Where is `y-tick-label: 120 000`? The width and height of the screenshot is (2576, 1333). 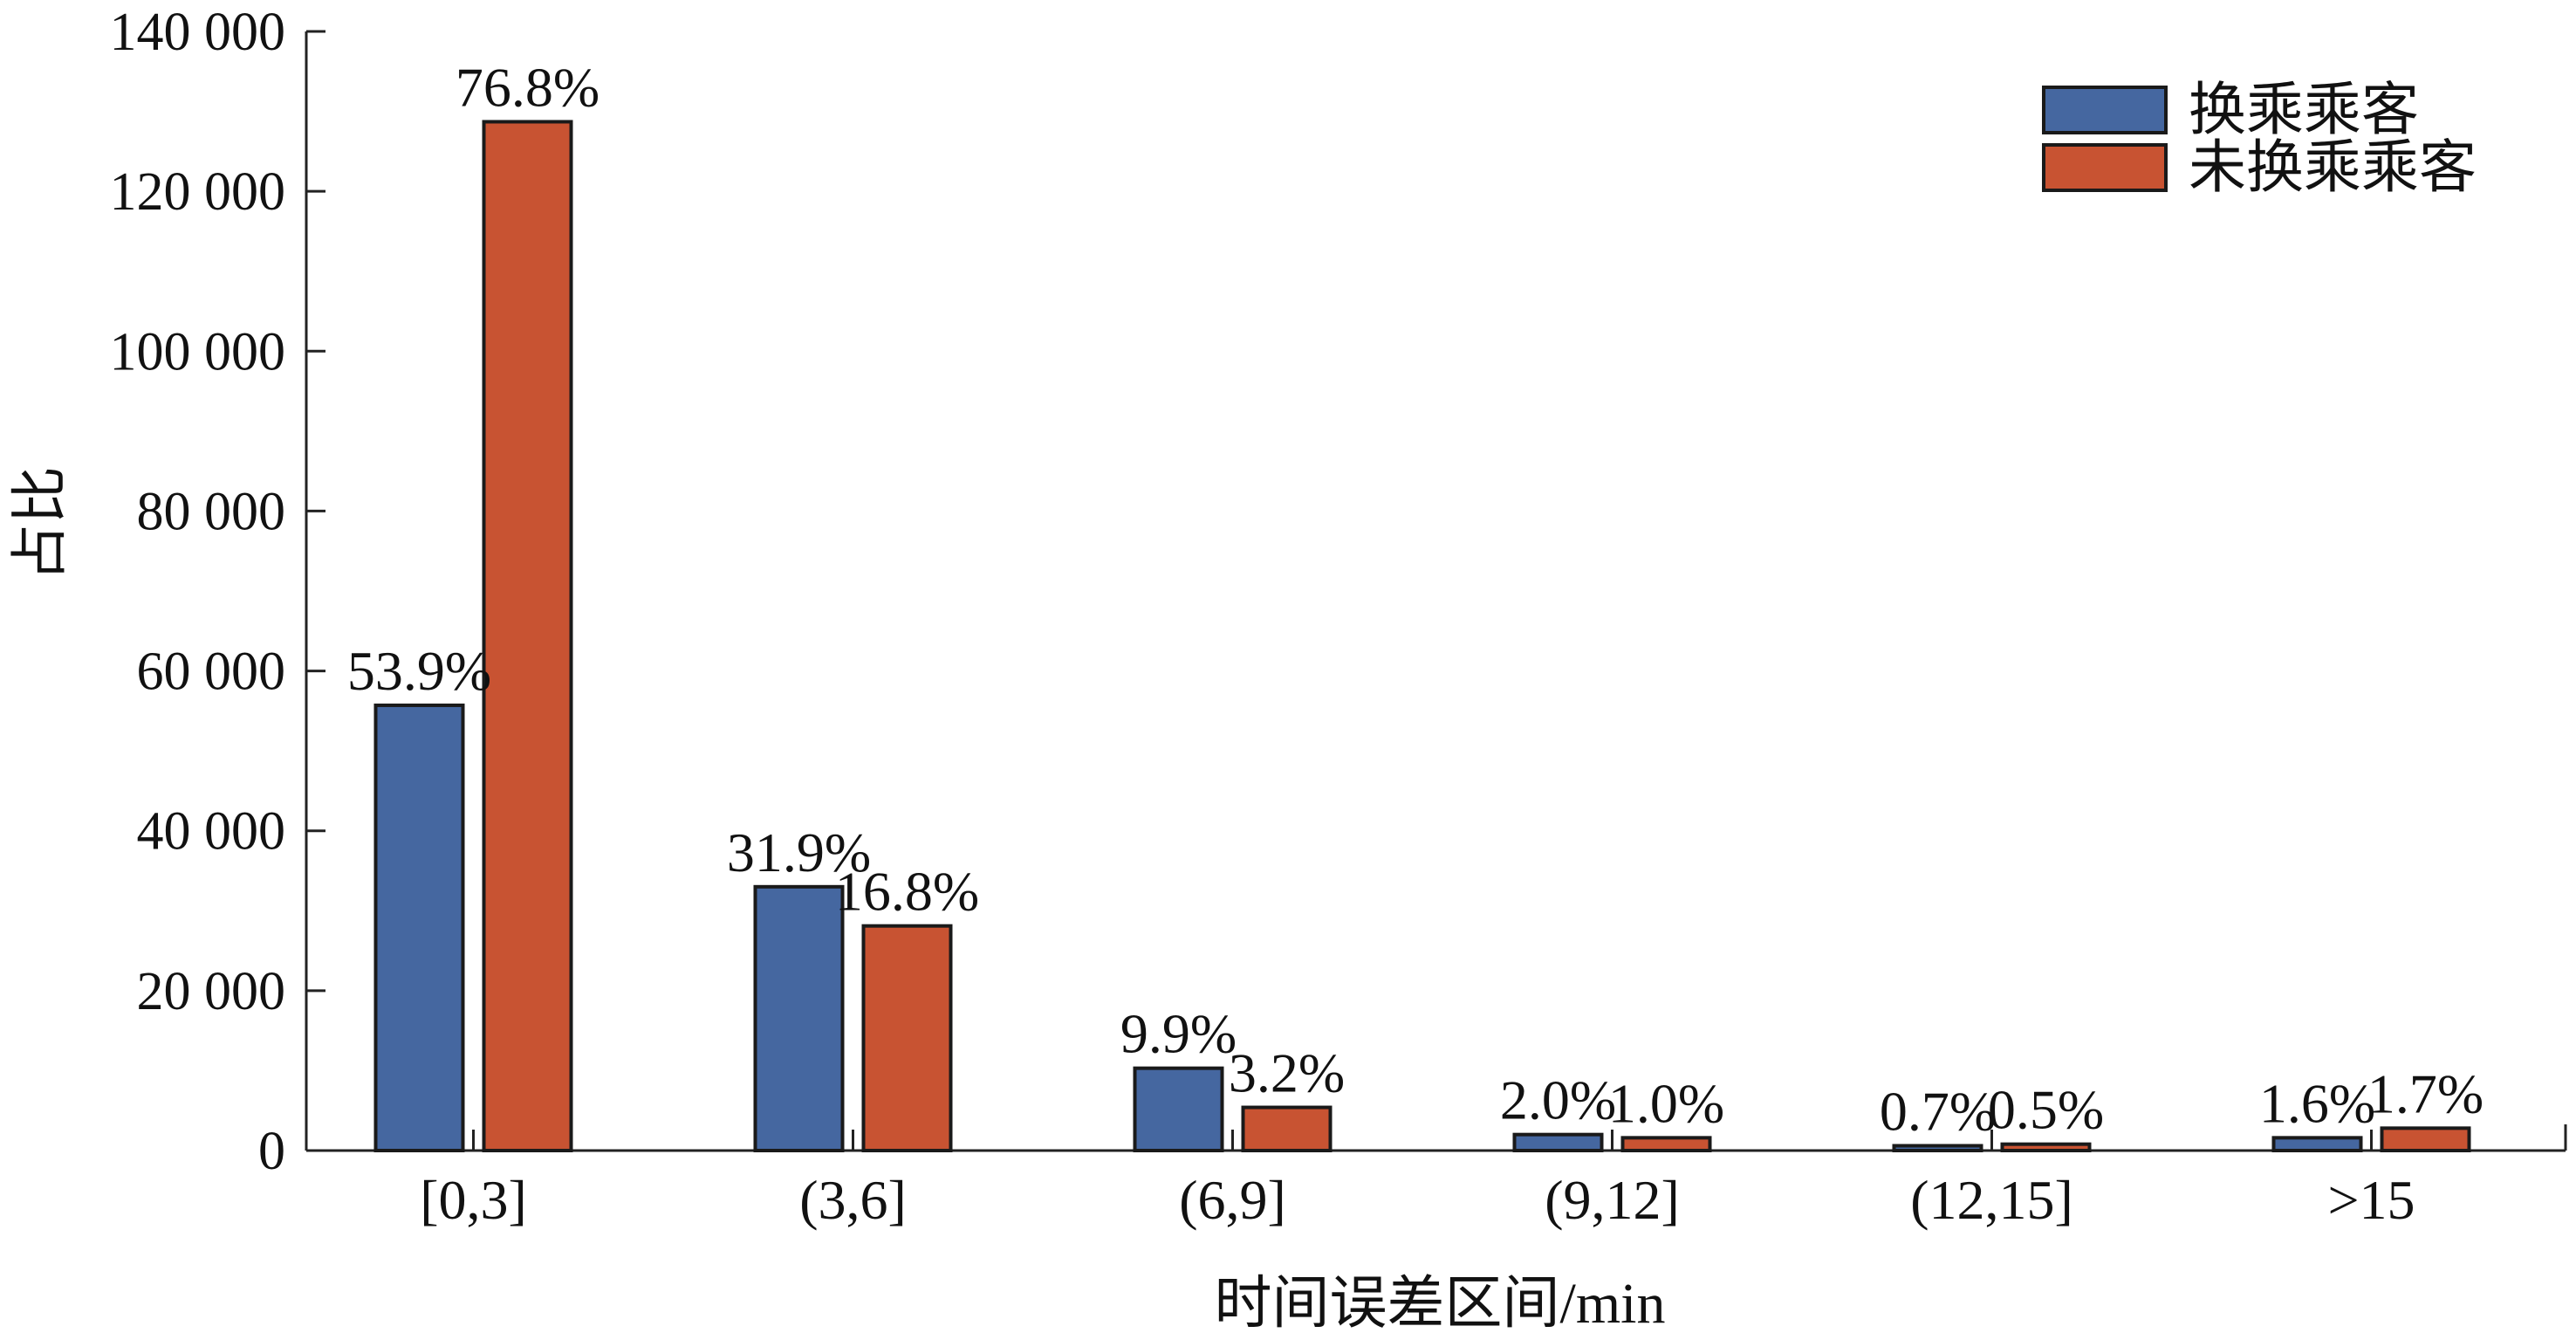
y-tick-label: 120 000 is located at coordinates (198, 192).